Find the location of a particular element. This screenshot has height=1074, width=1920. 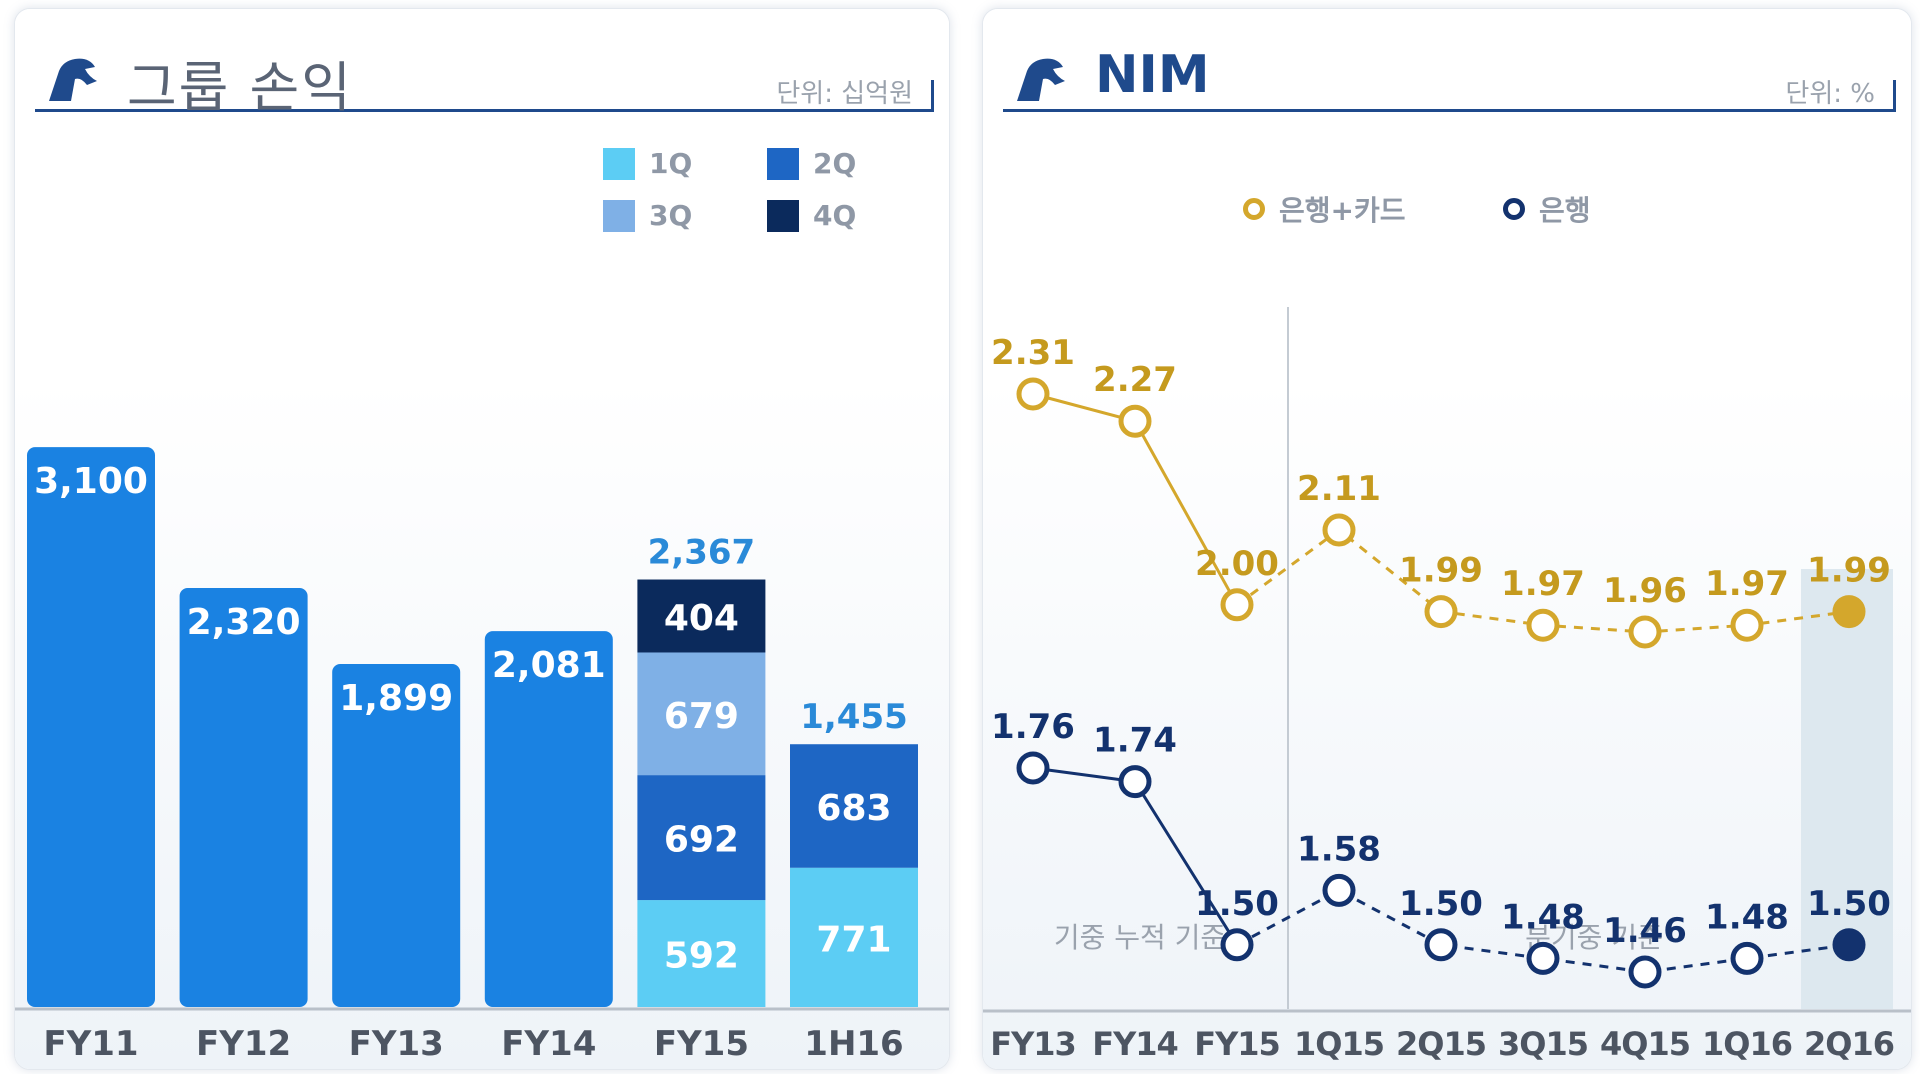

unit-label: 단위: % is located at coordinates (1830, 94).